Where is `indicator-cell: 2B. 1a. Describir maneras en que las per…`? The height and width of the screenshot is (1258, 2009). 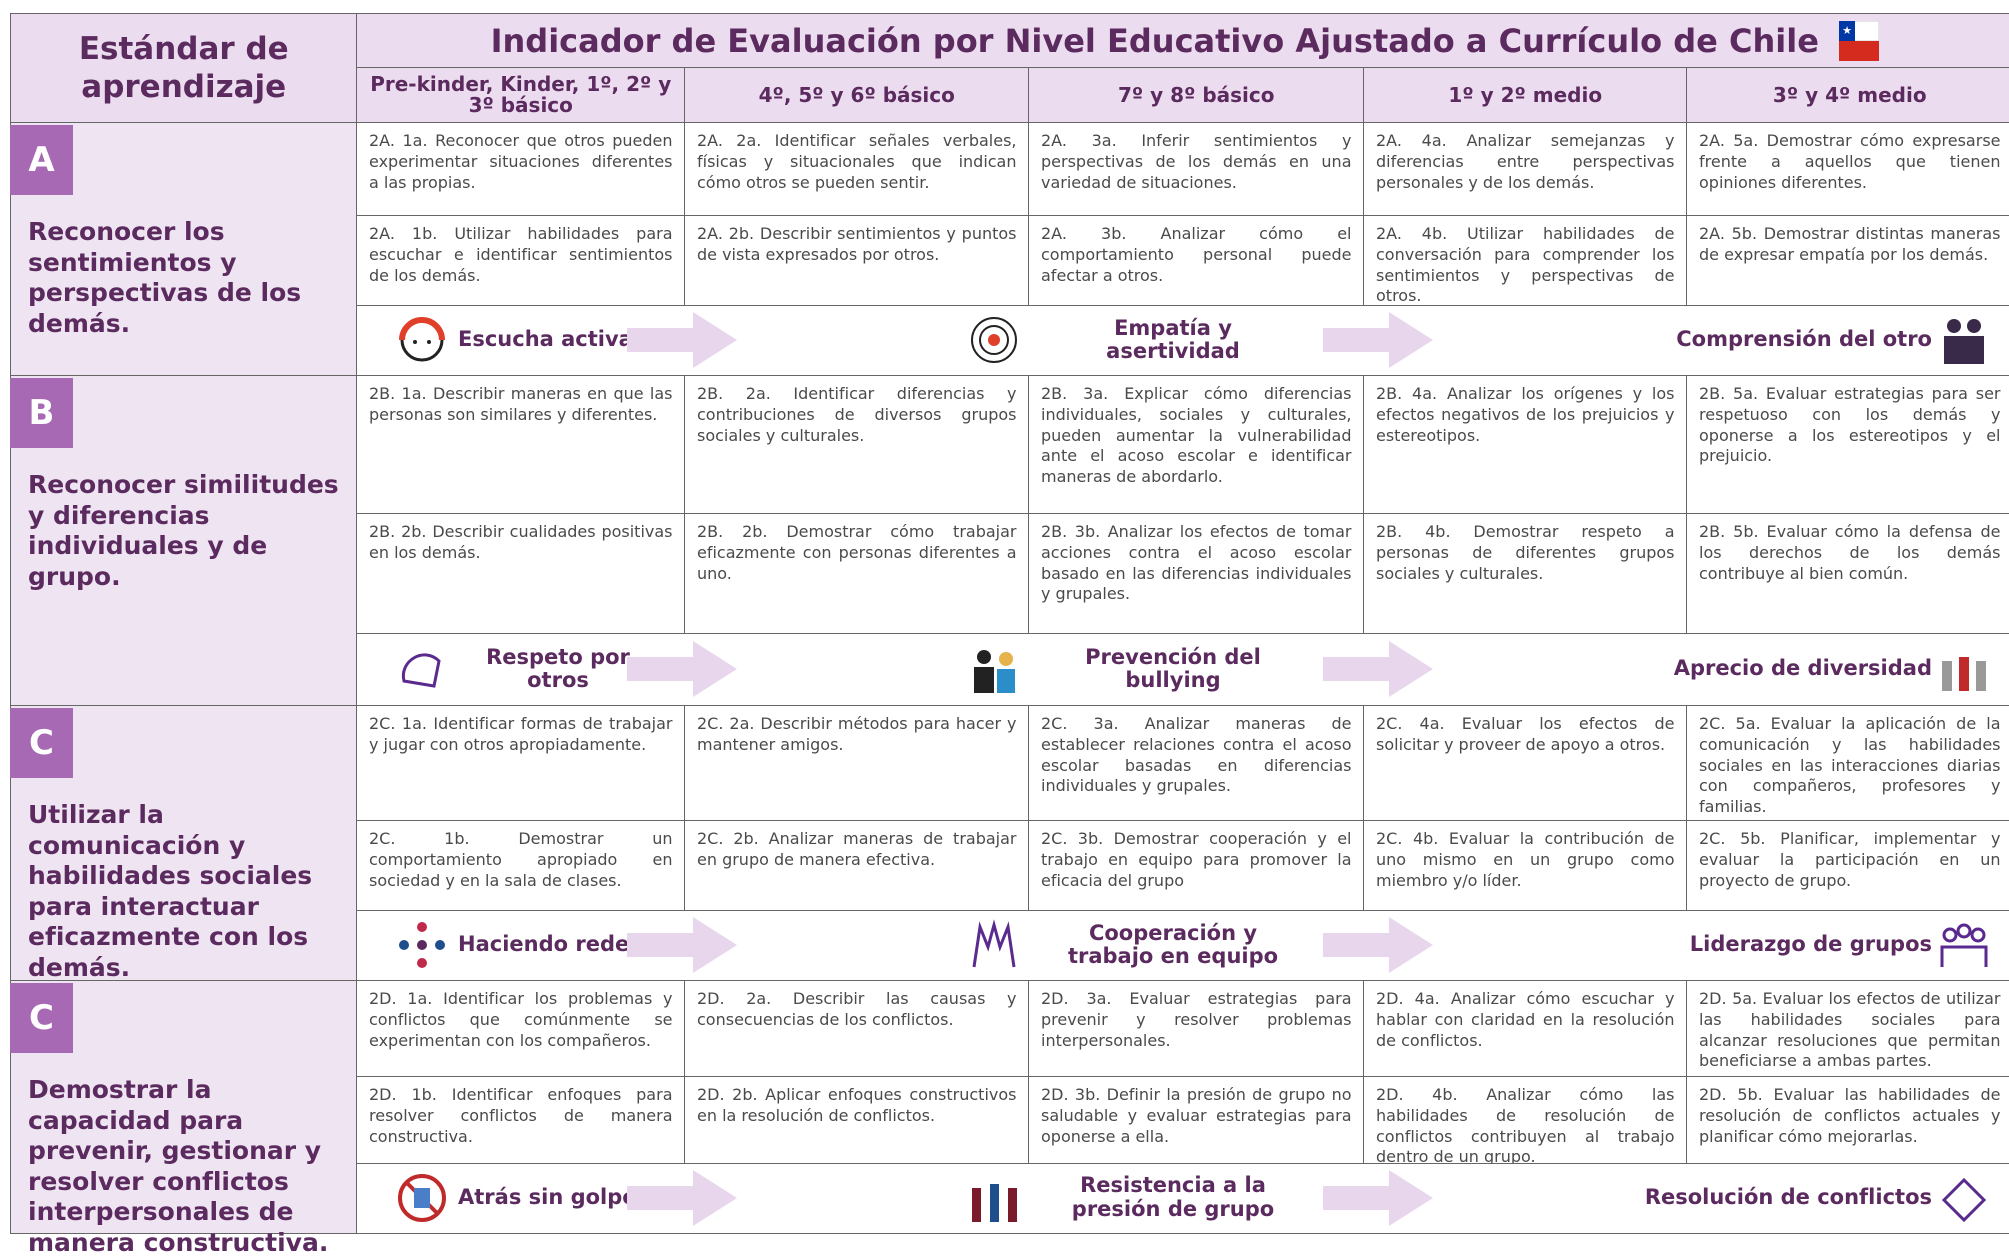
indicator-cell: 2B. 1a. Describir maneras en que las per… is located at coordinates (521, 445).